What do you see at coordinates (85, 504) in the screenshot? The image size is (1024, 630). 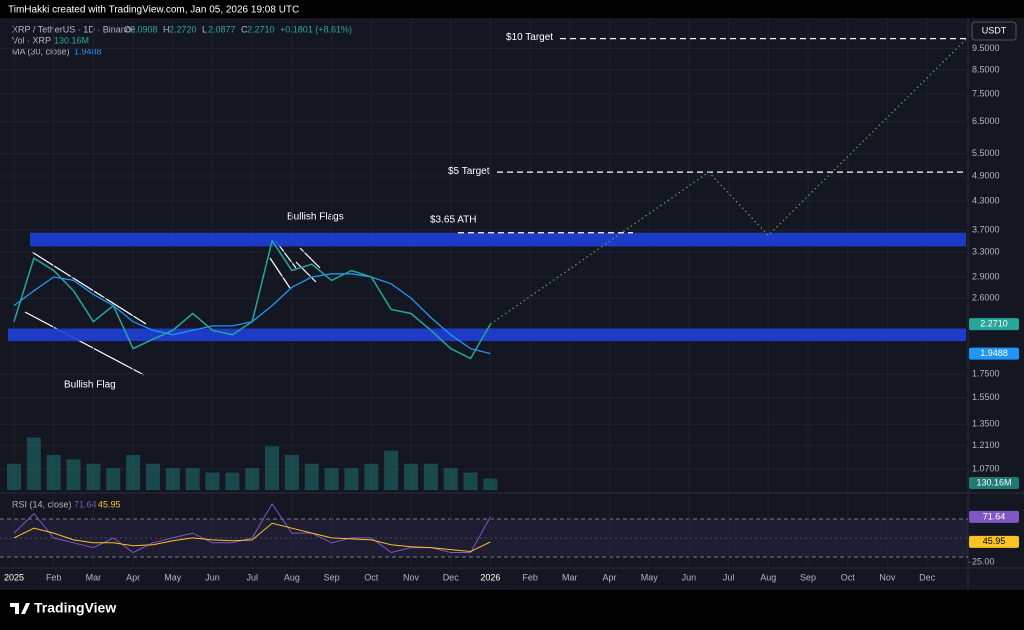 I see `rsi-legend-value: 71.64` at bounding box center [85, 504].